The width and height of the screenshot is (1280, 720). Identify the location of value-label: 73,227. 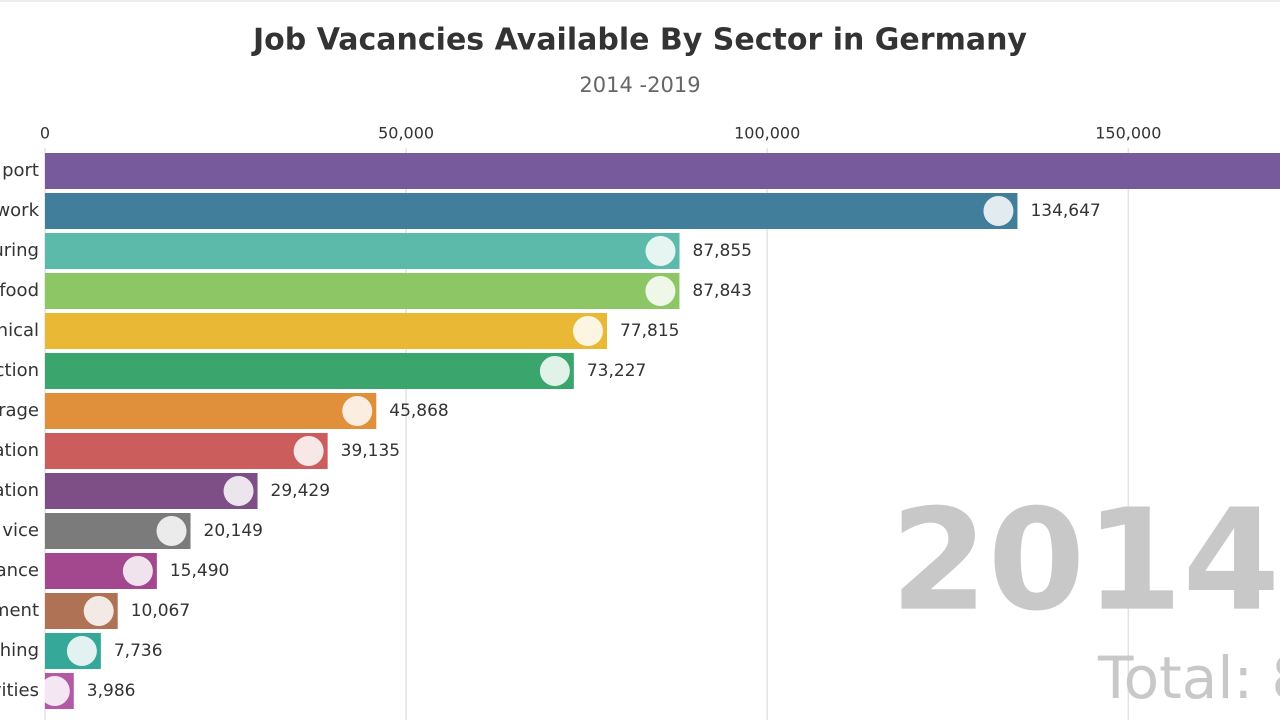
(616, 371).